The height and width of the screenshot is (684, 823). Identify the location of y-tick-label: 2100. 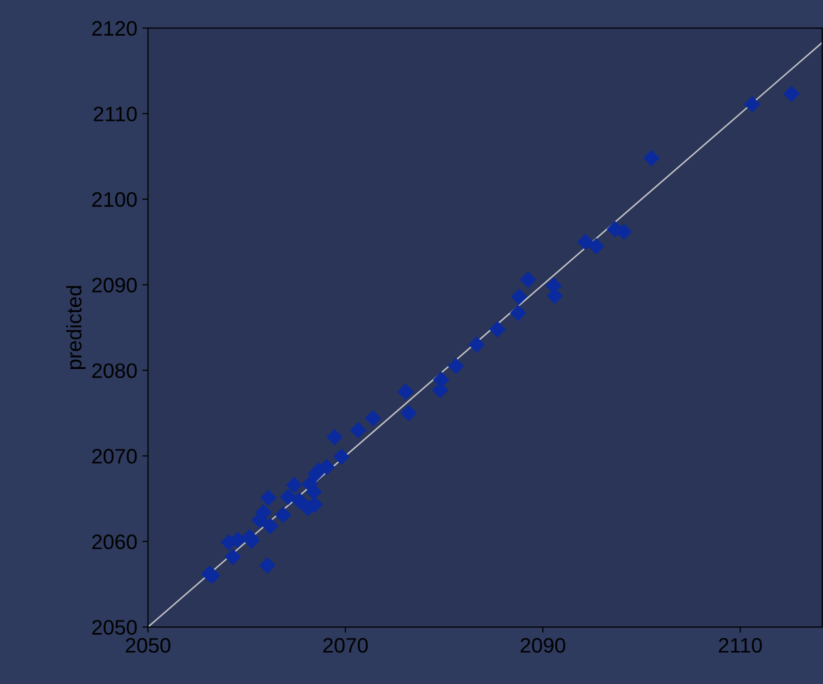
(114, 199).